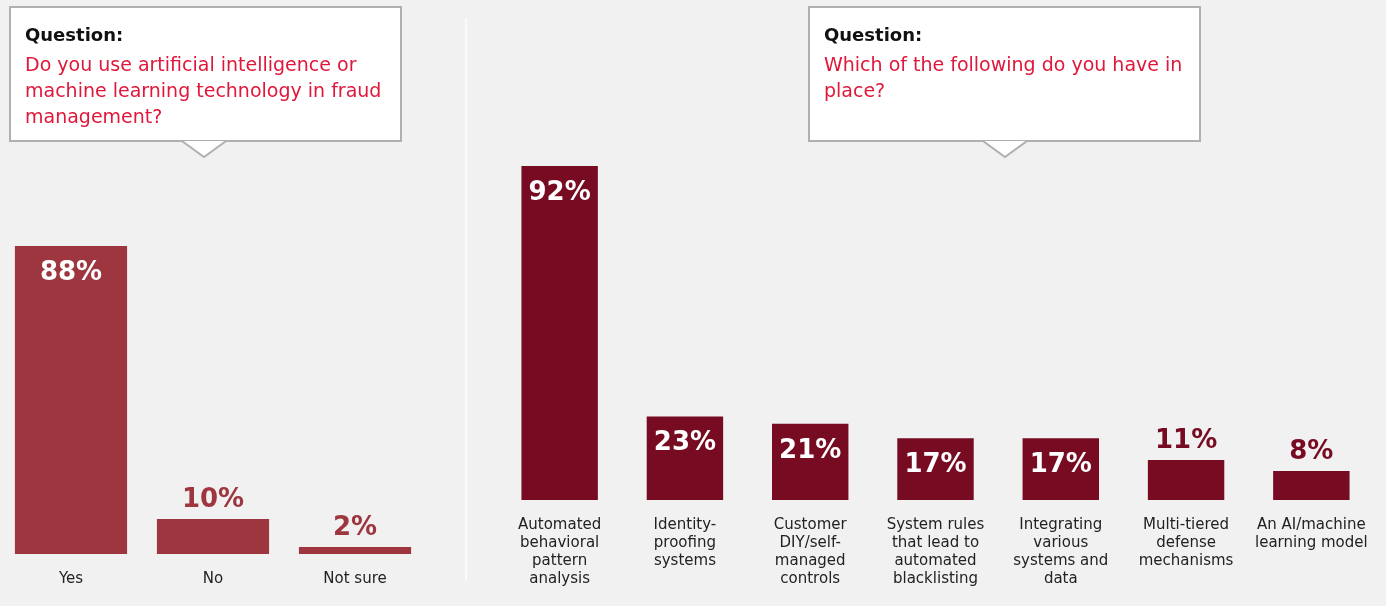  Describe the element at coordinates (1186, 541) in the screenshot. I see `x-tick-label: Multi-tiered defense mechanisms` at that location.